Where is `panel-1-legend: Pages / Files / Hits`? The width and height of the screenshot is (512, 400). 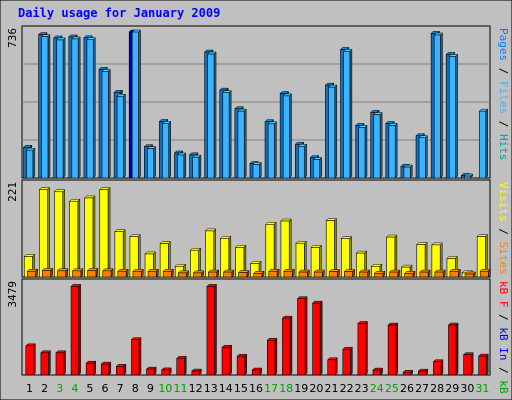
panel-1-legend: Pages / Files / Hits is located at coordinates (503, 94).